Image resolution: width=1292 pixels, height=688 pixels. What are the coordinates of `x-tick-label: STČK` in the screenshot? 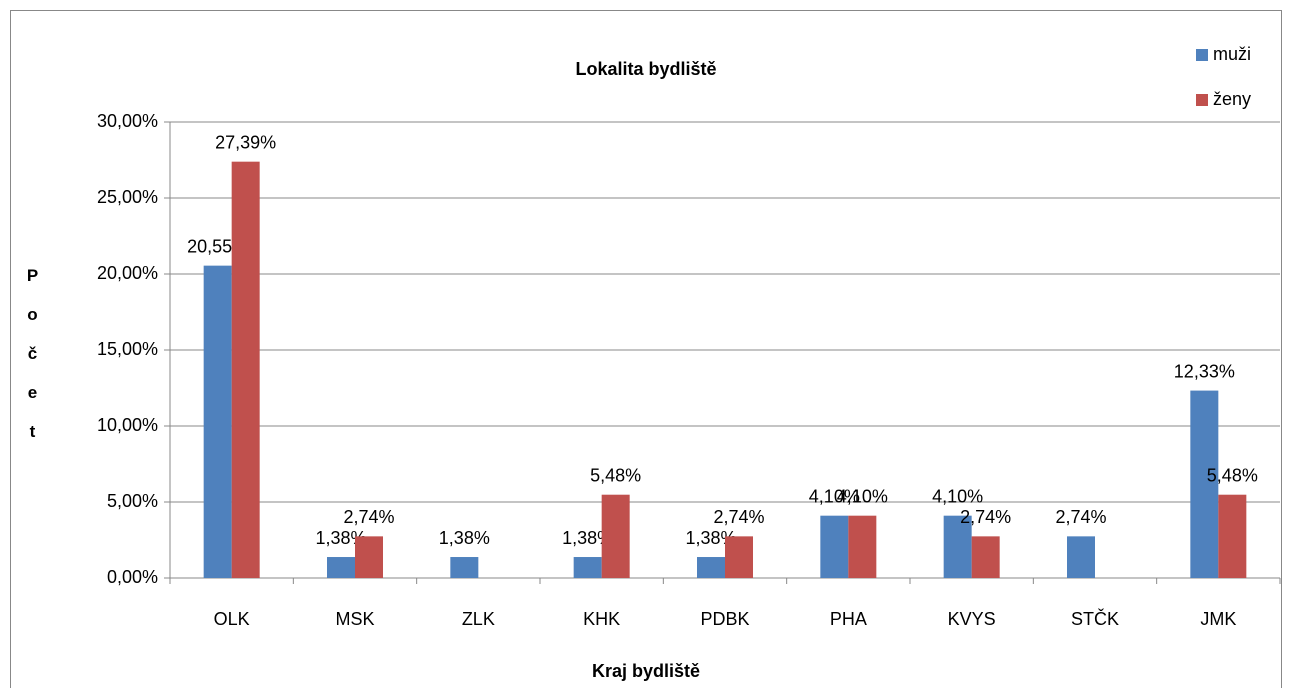 It's located at (1095, 618).